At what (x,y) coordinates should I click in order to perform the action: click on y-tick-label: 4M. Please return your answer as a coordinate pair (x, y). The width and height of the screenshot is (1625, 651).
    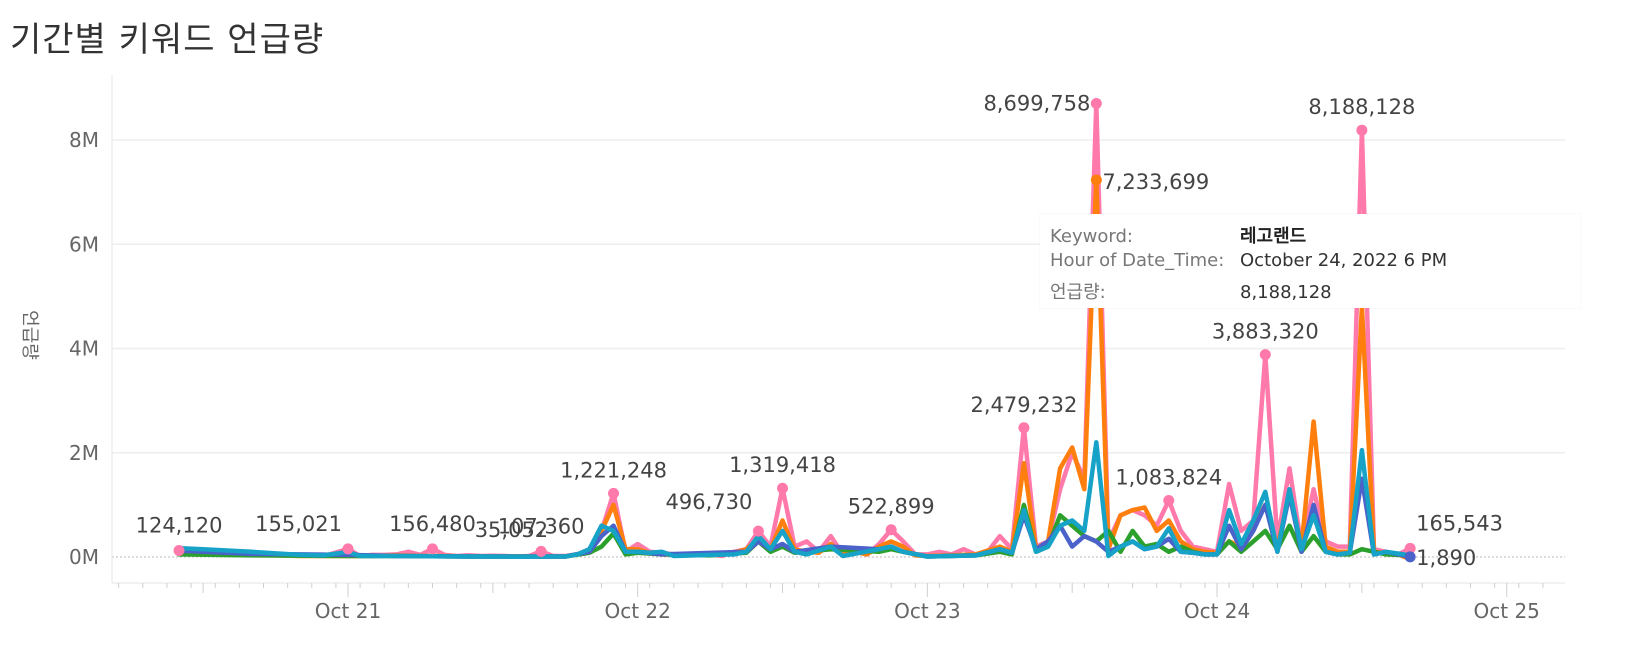
    Looking at the image, I should click on (84, 349).